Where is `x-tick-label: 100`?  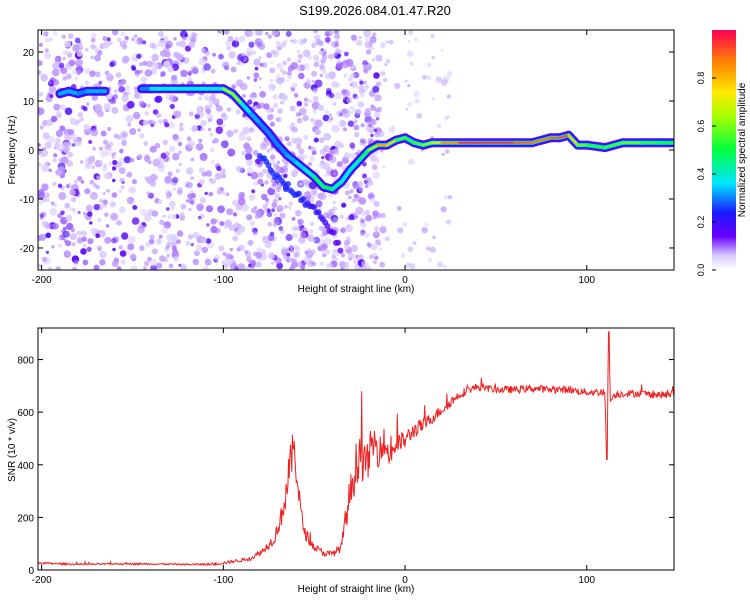
x-tick-label: 100 is located at coordinates (586, 580).